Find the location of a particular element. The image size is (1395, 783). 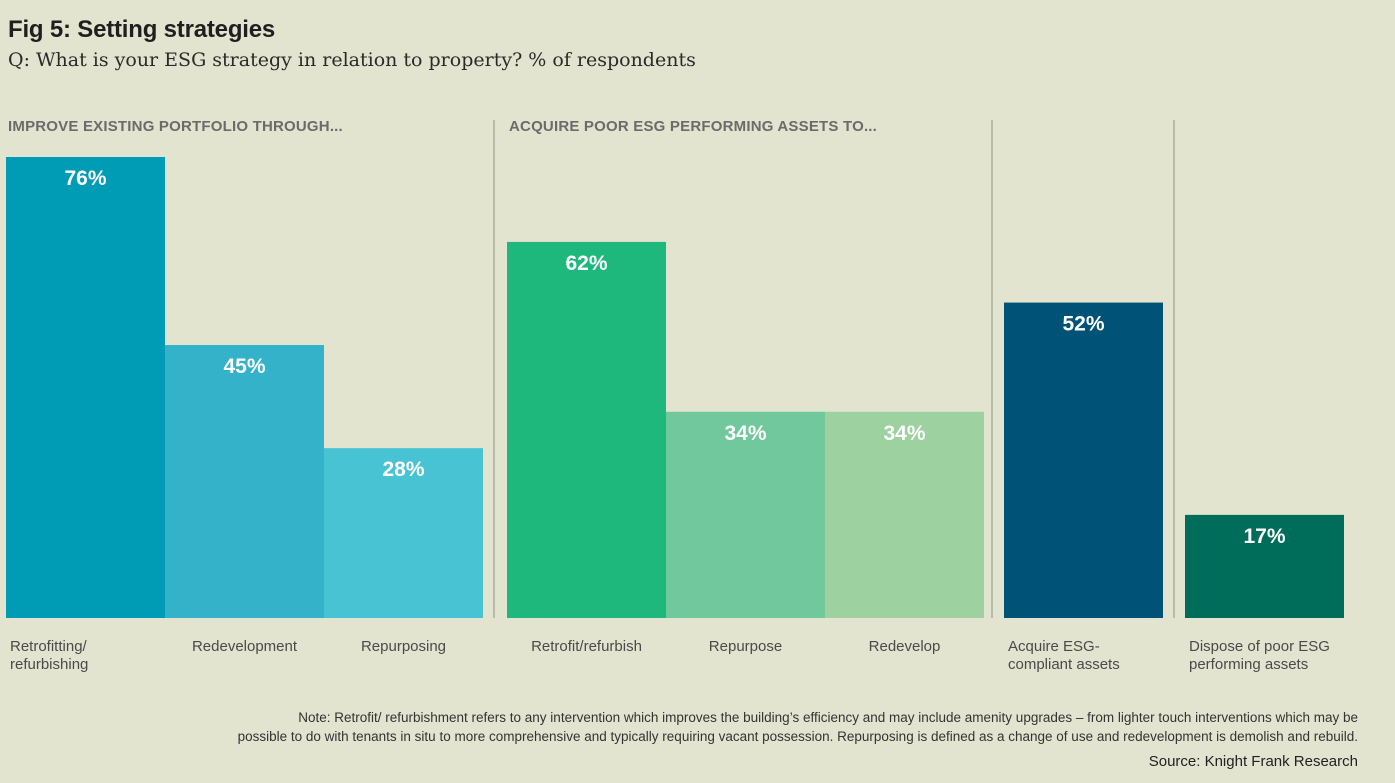

bar-value-label: 45% is located at coordinates (244, 366).